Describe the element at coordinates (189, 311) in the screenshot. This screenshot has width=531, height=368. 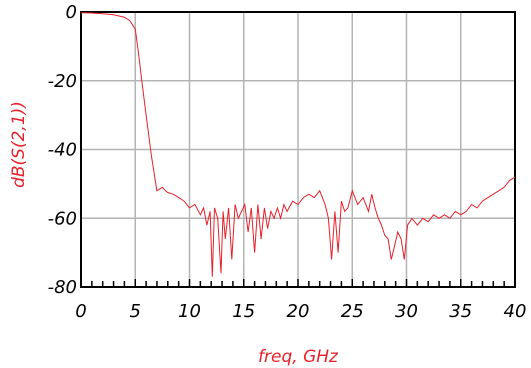
I see `x-tick-label: 10` at that location.